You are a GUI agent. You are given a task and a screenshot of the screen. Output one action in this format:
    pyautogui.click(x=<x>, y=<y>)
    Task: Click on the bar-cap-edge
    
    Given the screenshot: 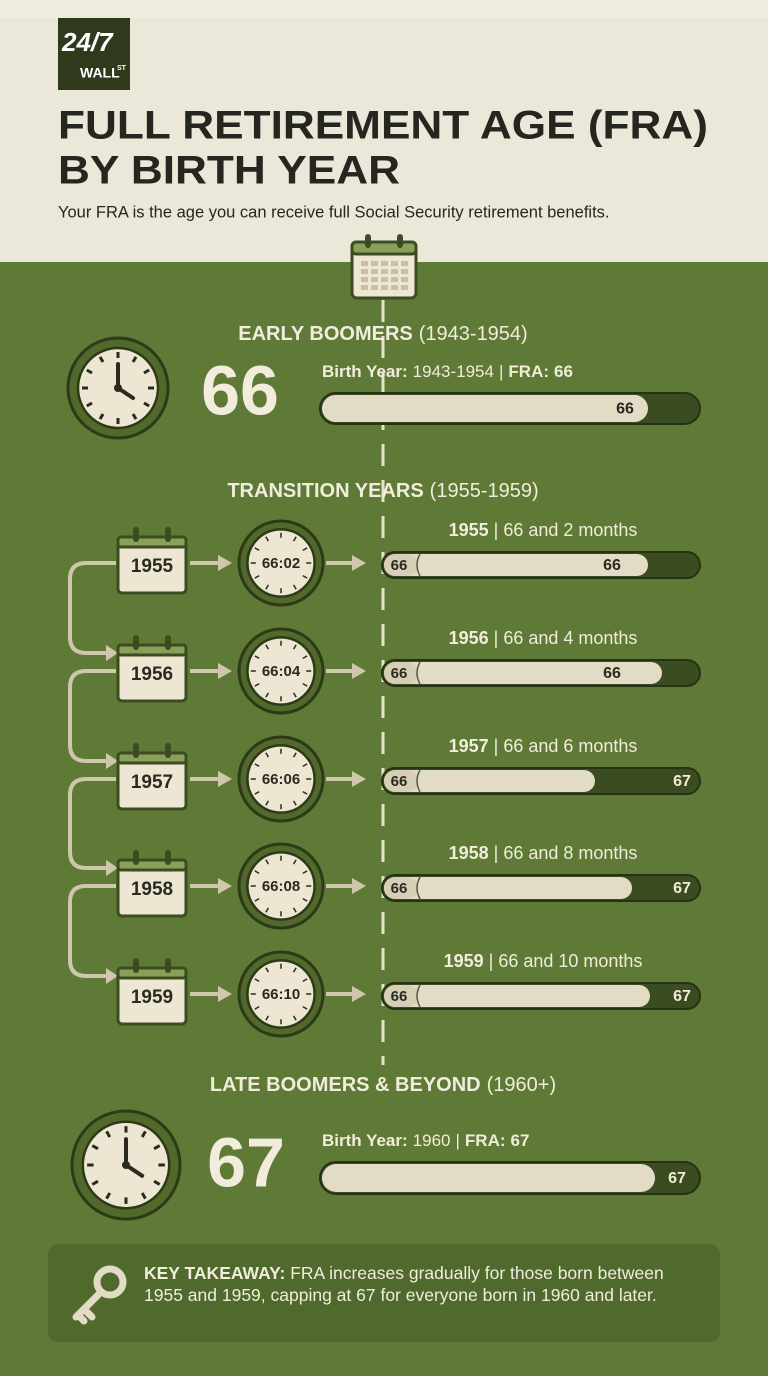 What is the action you would take?
    pyautogui.click(x=418, y=565)
    